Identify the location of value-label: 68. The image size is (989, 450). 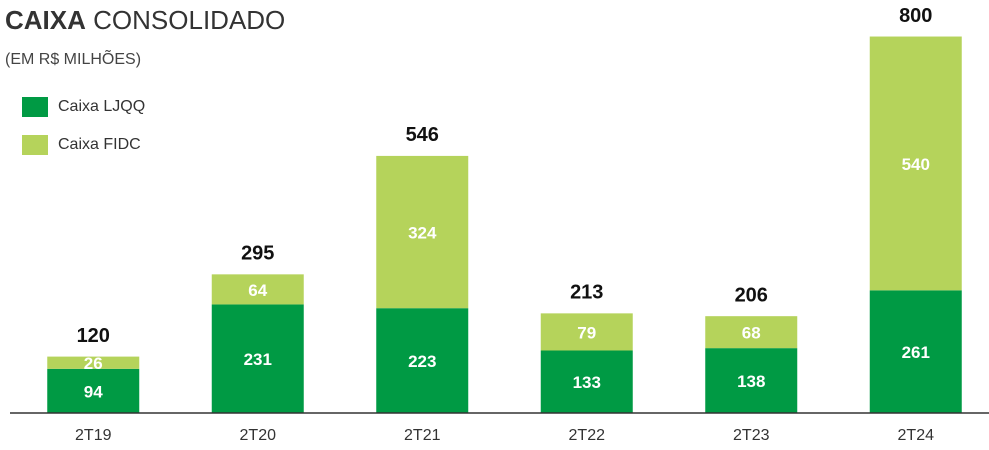
(751, 333).